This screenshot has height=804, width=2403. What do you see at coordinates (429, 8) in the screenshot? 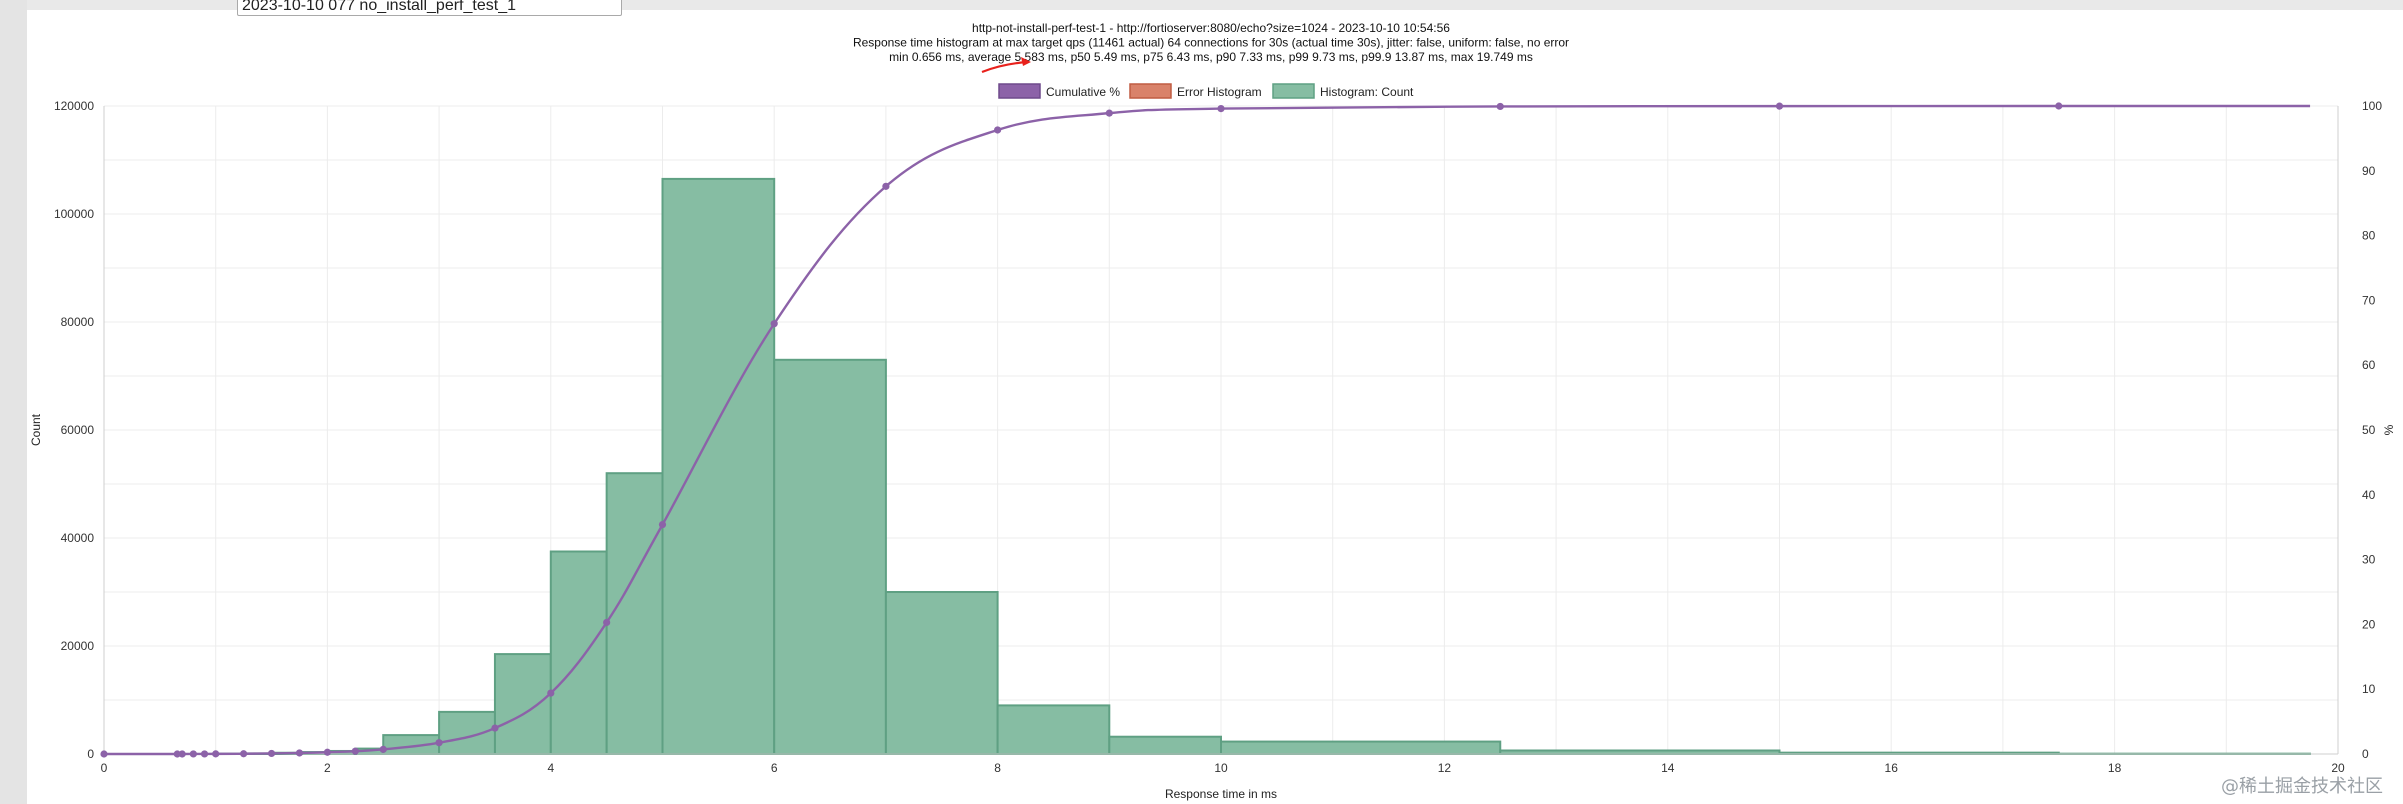
I see `test-name-input` at bounding box center [429, 8].